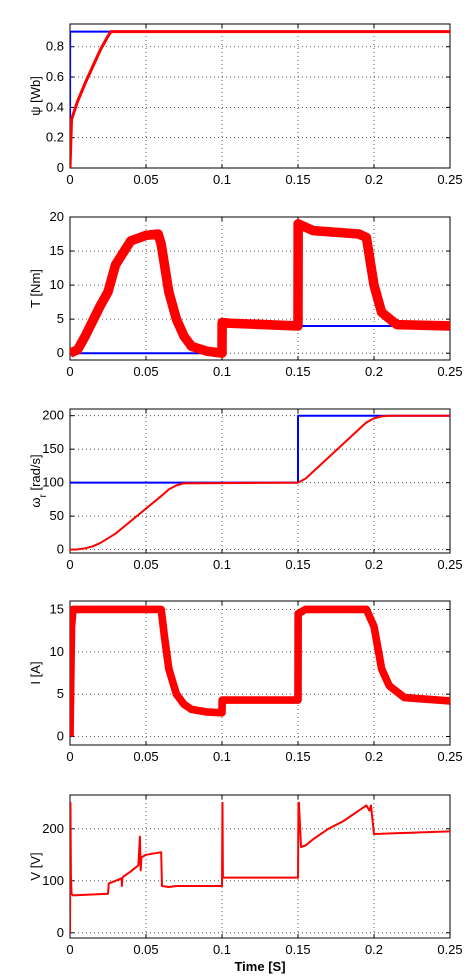  I want to click on y-axis-label: T [Nm], so click(35, 288).